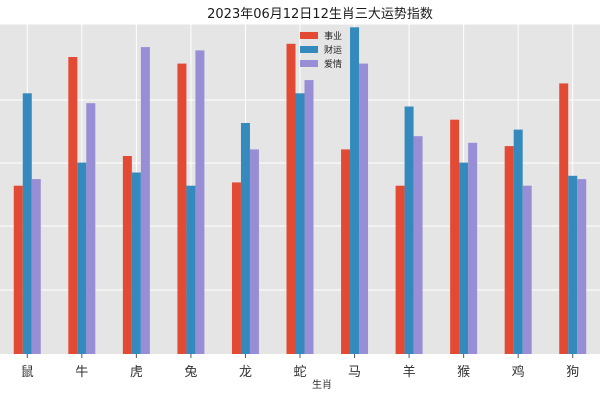  What do you see at coordinates (455, 236) in the screenshot?
I see `bar-事业-猴` at bounding box center [455, 236].